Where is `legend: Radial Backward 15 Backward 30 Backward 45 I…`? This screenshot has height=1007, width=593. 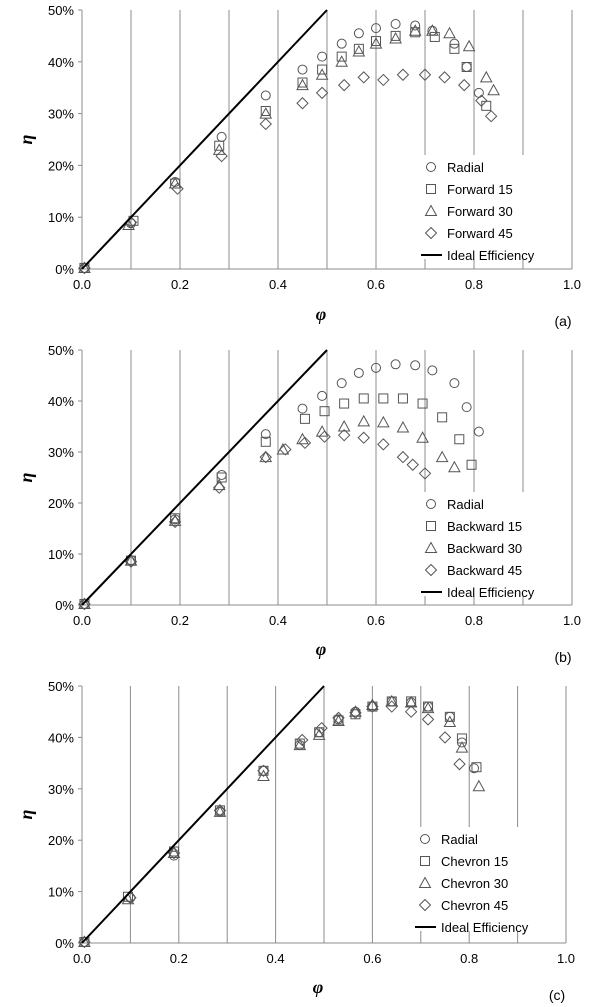 legend: Radial Backward 15 Backward 30 Backward 45 I… is located at coordinates (491, 546).